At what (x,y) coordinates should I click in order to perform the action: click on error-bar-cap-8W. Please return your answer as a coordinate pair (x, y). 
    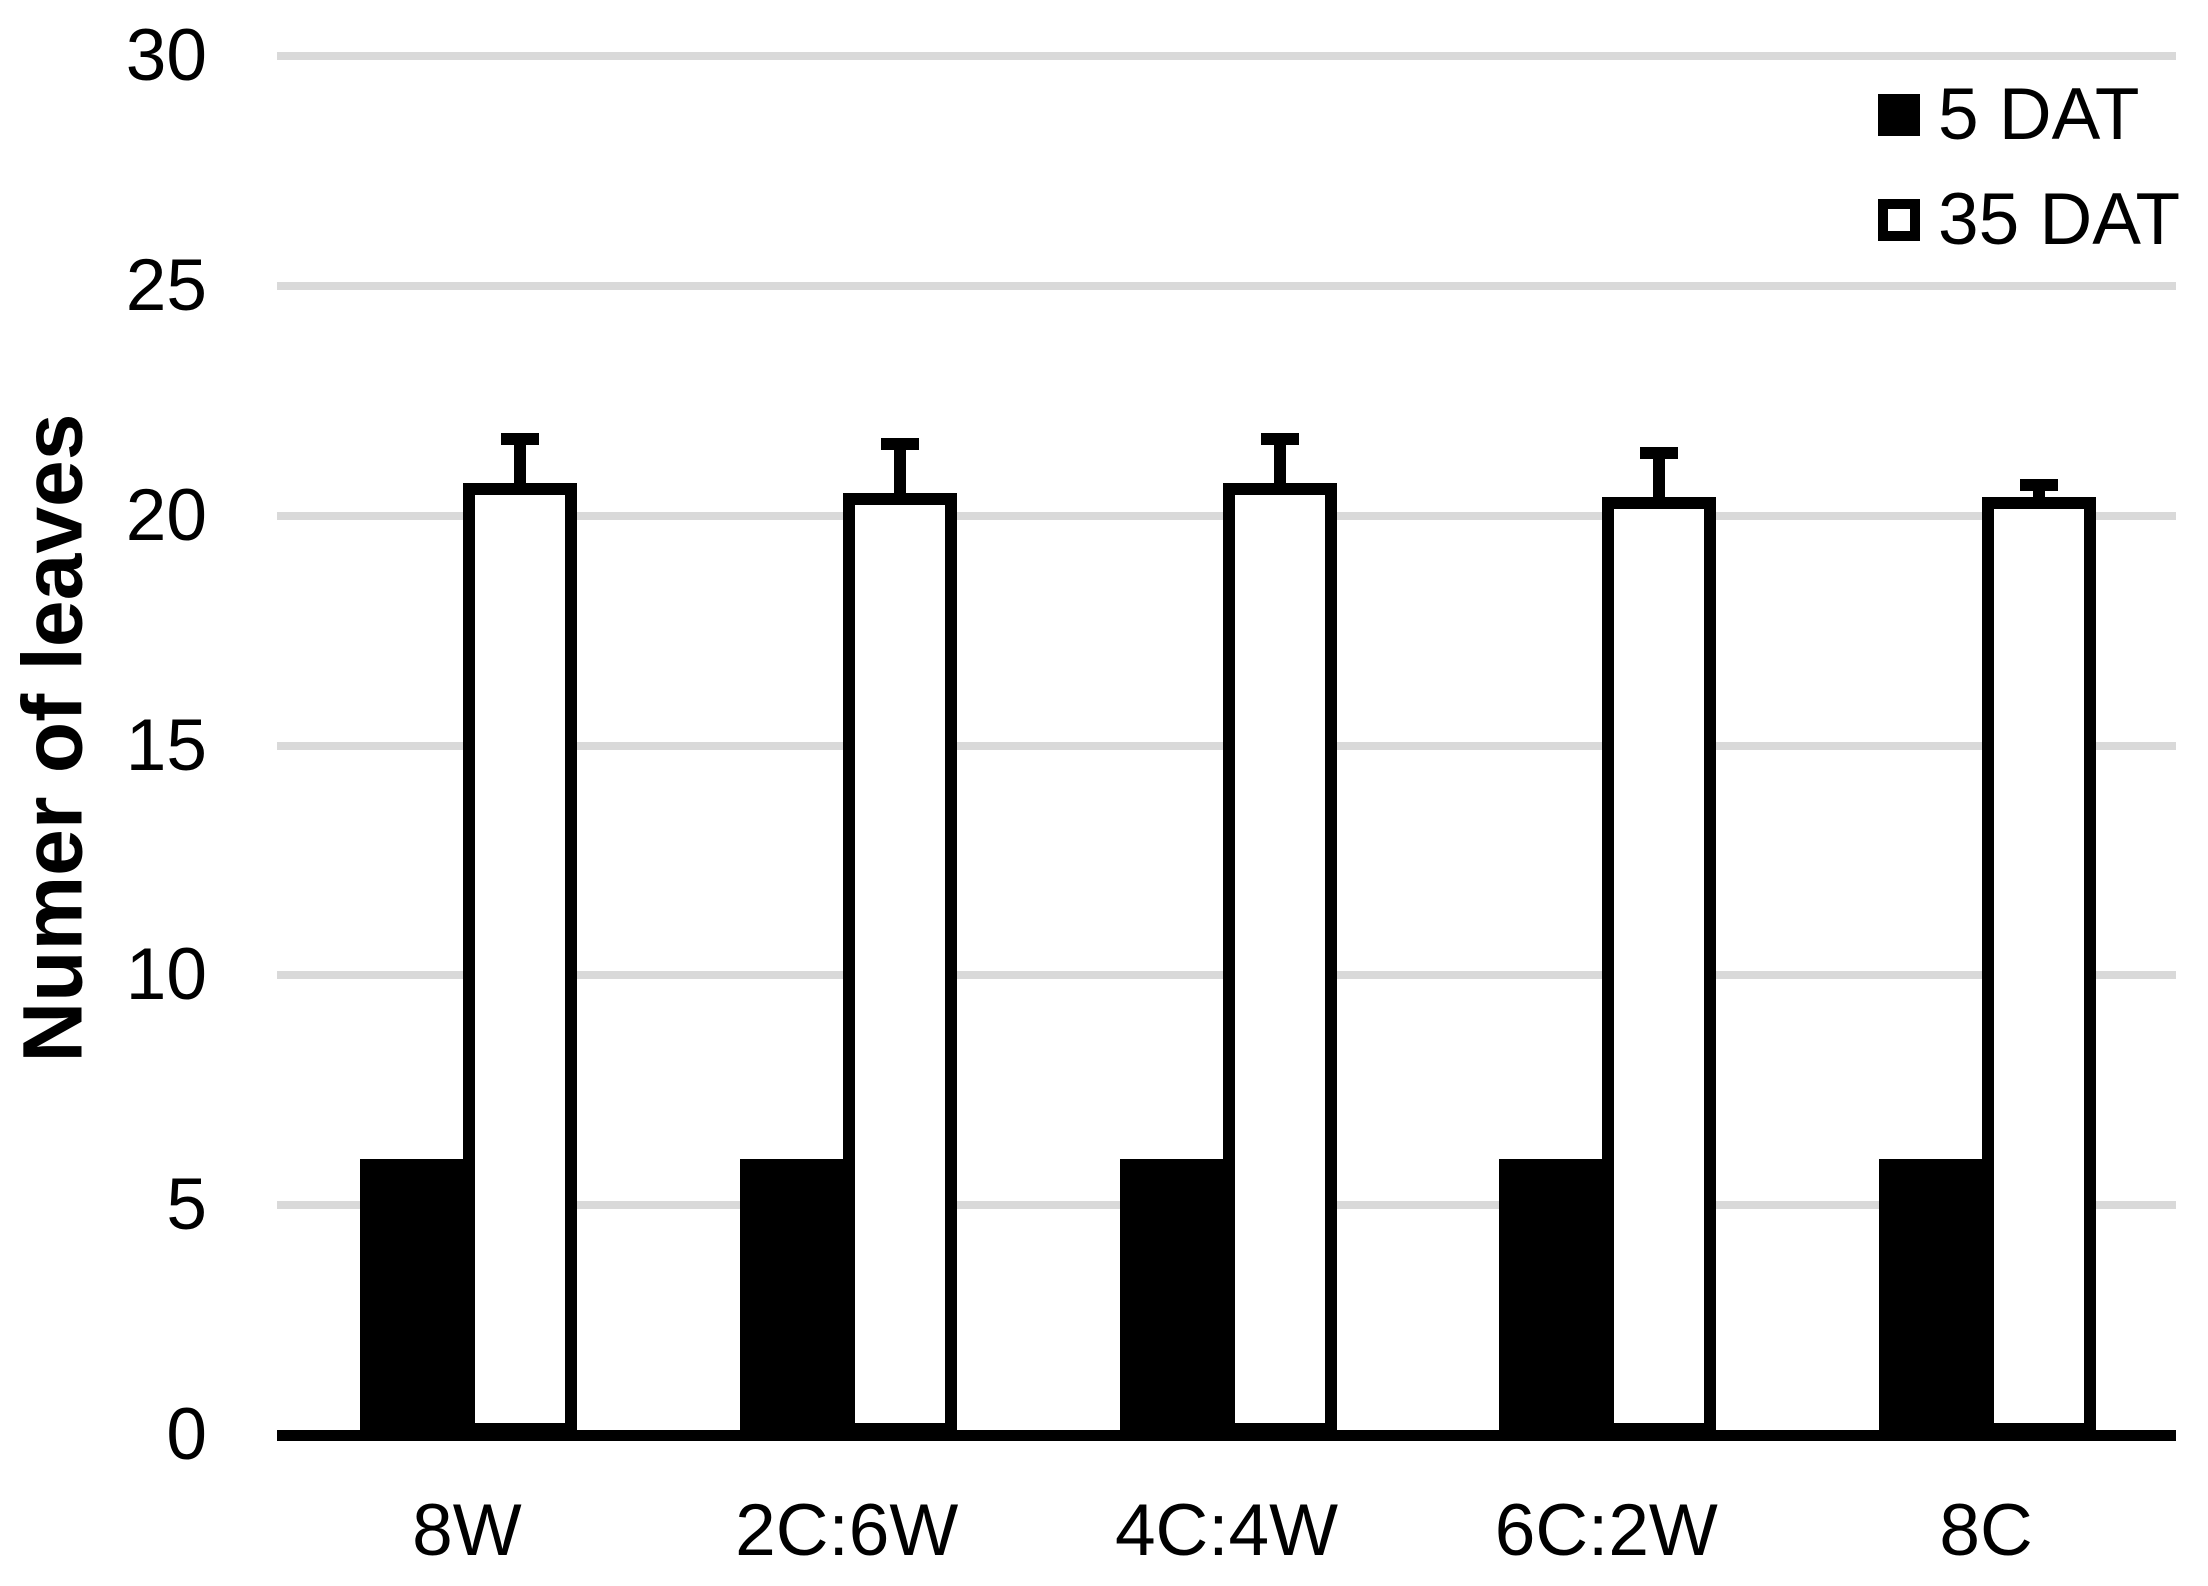
    Looking at the image, I should click on (519, 438).